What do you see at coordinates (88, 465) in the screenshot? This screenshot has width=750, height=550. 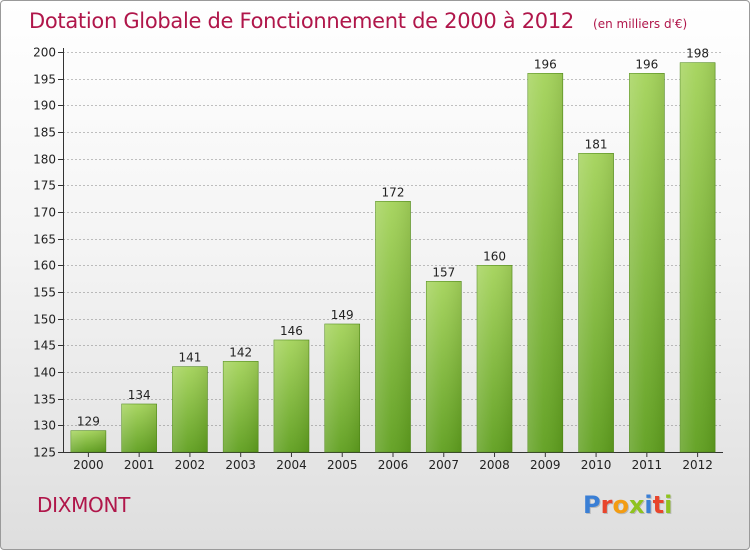 I see `x-tick-label: 2000` at bounding box center [88, 465].